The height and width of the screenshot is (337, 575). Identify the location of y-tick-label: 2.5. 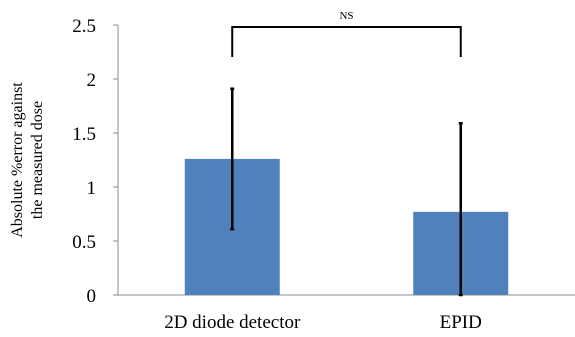
(84, 26).